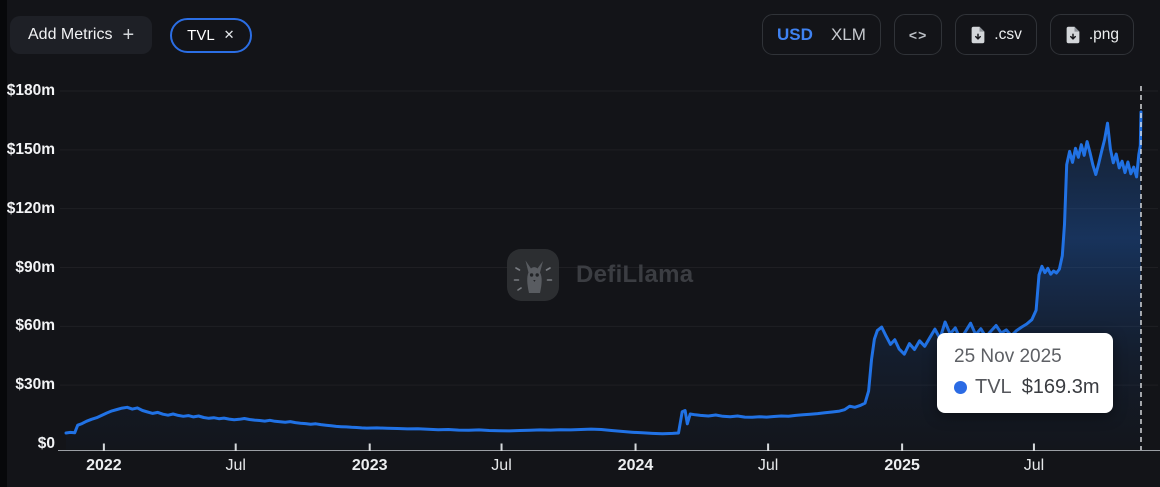 This screenshot has height=487, width=1160. Describe the element at coordinates (1060, 387) in the screenshot. I see `tooltip-value: $169.3m` at that location.